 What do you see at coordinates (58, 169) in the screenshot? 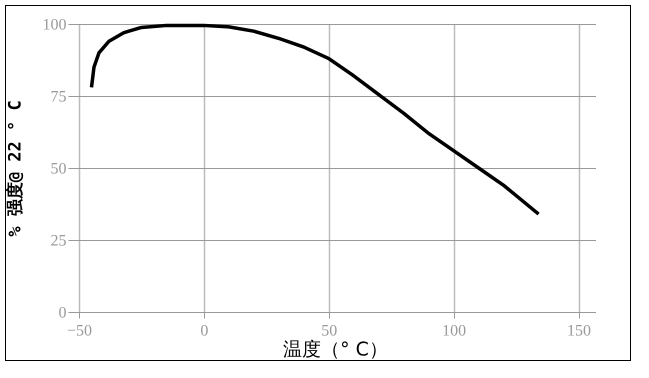
I see `y-tick-label: 50` at bounding box center [58, 169].